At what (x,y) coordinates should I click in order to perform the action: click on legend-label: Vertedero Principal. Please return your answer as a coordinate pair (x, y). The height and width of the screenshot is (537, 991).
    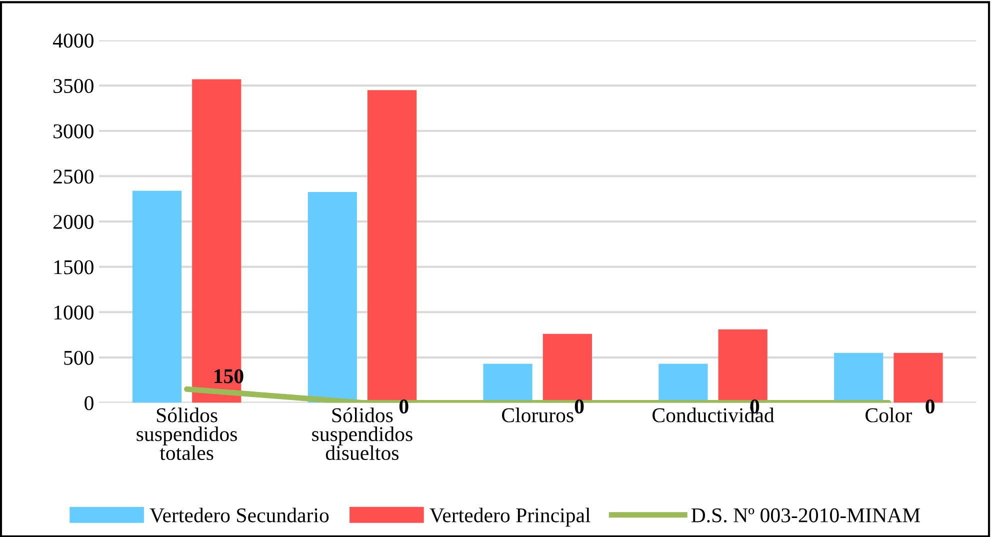
    Looking at the image, I should click on (510, 517).